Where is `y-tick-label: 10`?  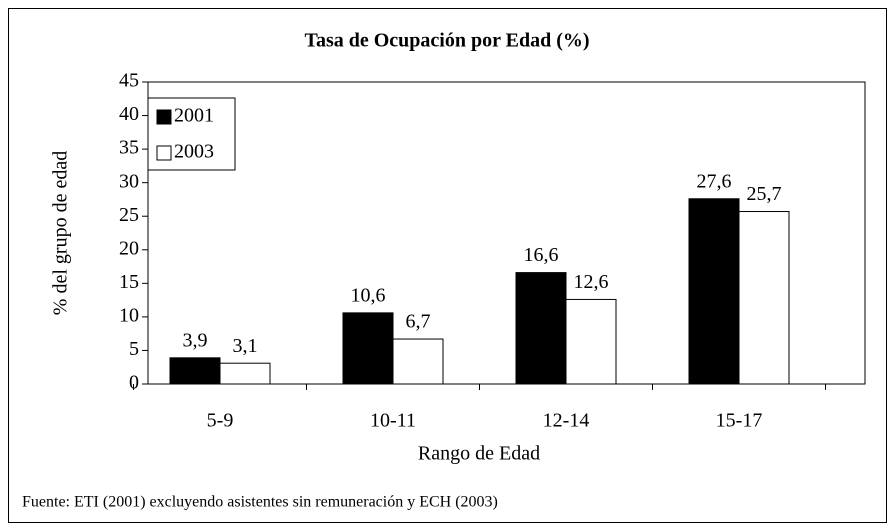 y-tick-label: 10 is located at coordinates (129, 315).